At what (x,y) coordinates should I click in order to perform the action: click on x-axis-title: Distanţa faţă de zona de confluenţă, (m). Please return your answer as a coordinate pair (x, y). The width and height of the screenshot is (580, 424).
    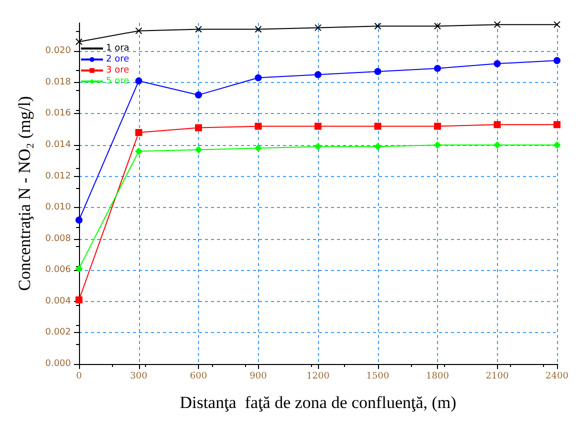
    Looking at the image, I should click on (318, 402).